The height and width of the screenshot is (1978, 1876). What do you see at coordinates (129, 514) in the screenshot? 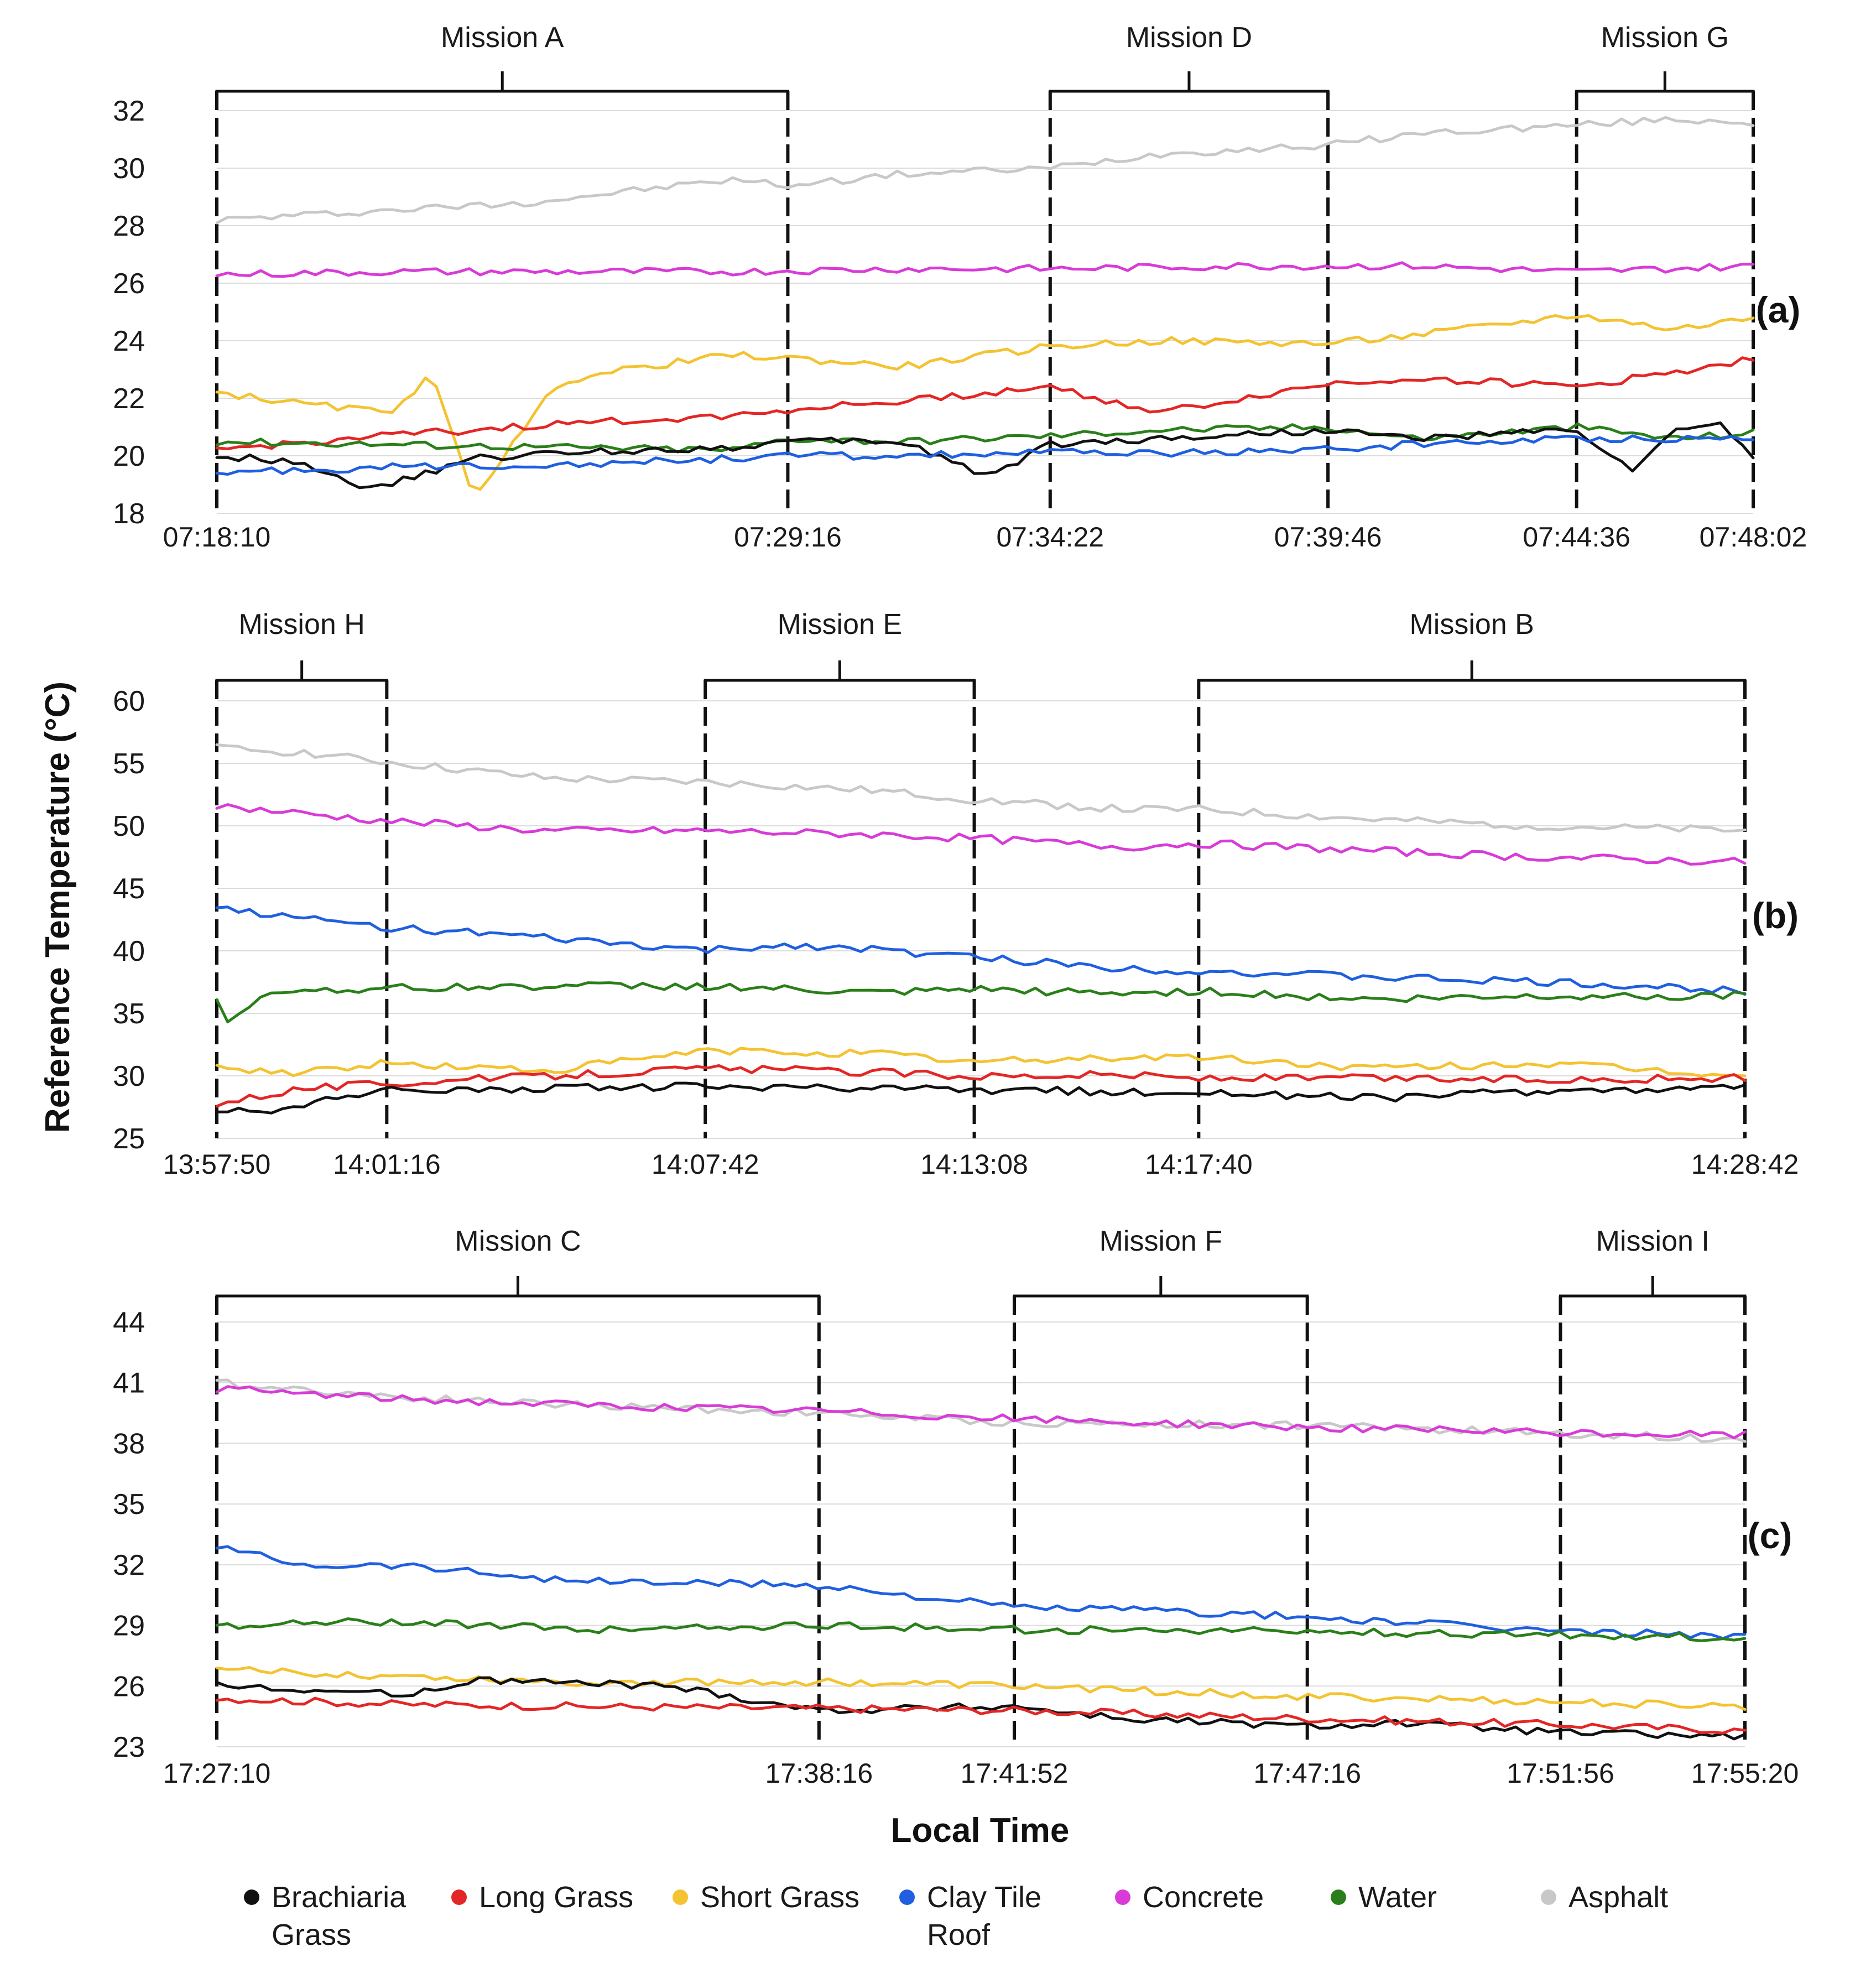
I see `y-tick-label: 18` at bounding box center [129, 514].